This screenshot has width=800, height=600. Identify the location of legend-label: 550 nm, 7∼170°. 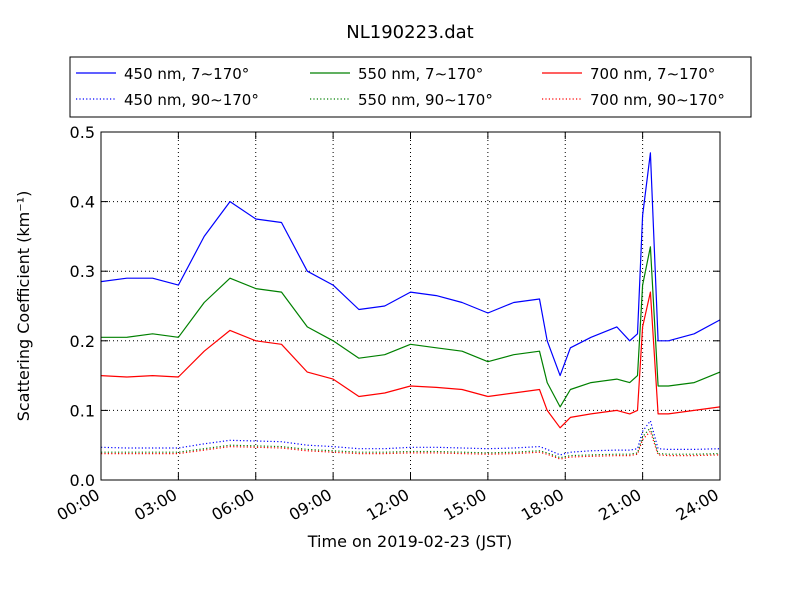
(420, 74).